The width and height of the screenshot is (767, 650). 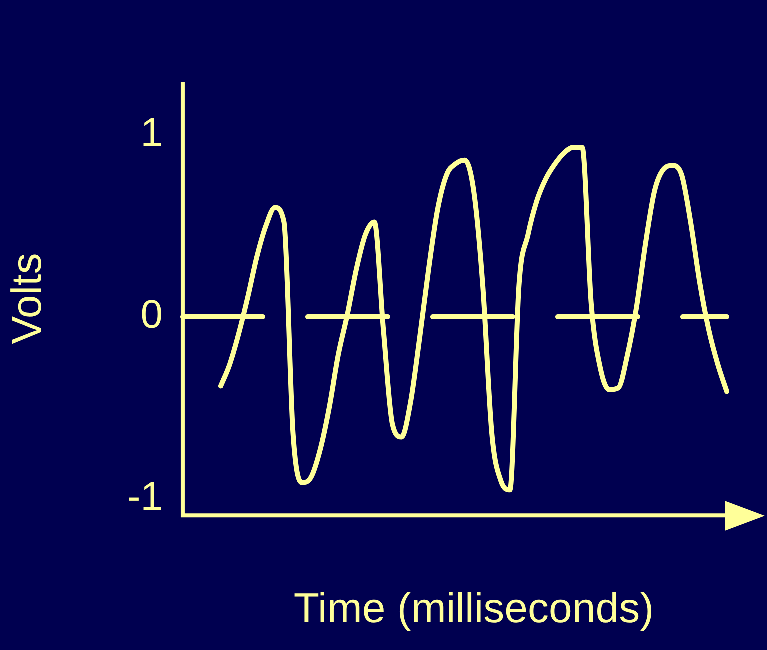 What do you see at coordinates (151, 315) in the screenshot?
I see `y-tick-label: 0` at bounding box center [151, 315].